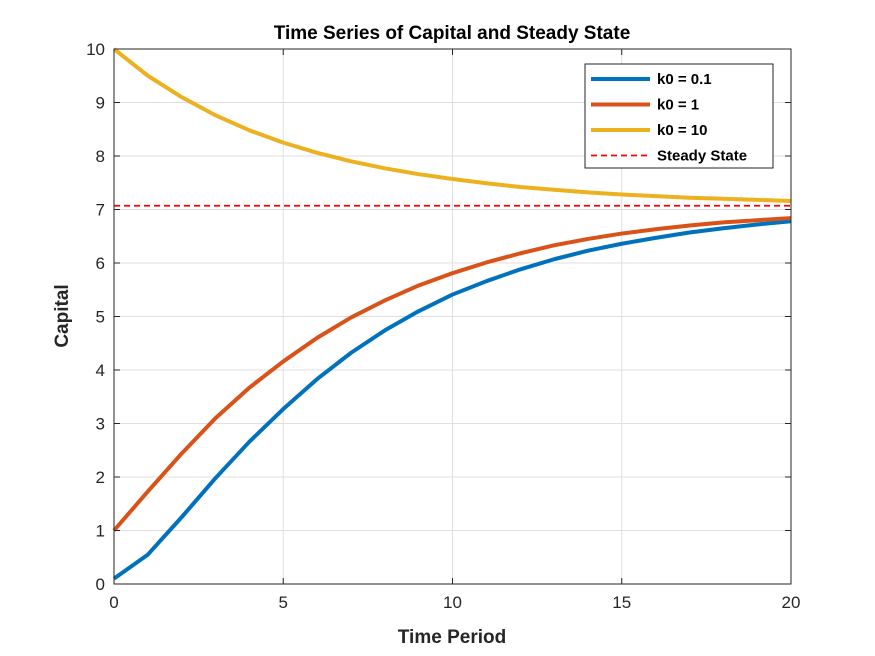  I want to click on legend-label-1: k0 = 1, so click(678, 105).